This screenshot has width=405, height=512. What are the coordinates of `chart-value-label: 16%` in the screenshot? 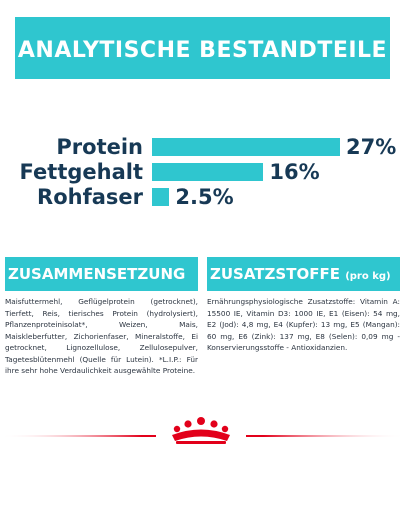 It's located at (294, 172).